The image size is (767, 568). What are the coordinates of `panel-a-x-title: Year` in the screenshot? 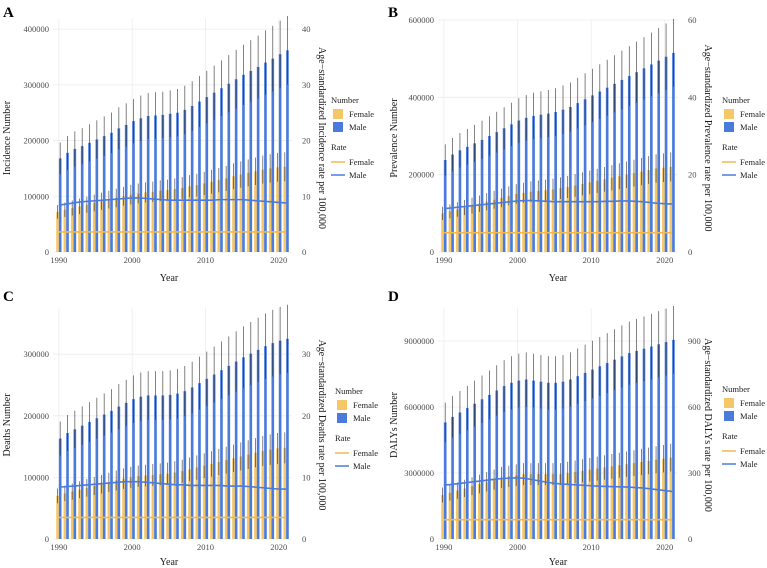 It's located at (169, 278).